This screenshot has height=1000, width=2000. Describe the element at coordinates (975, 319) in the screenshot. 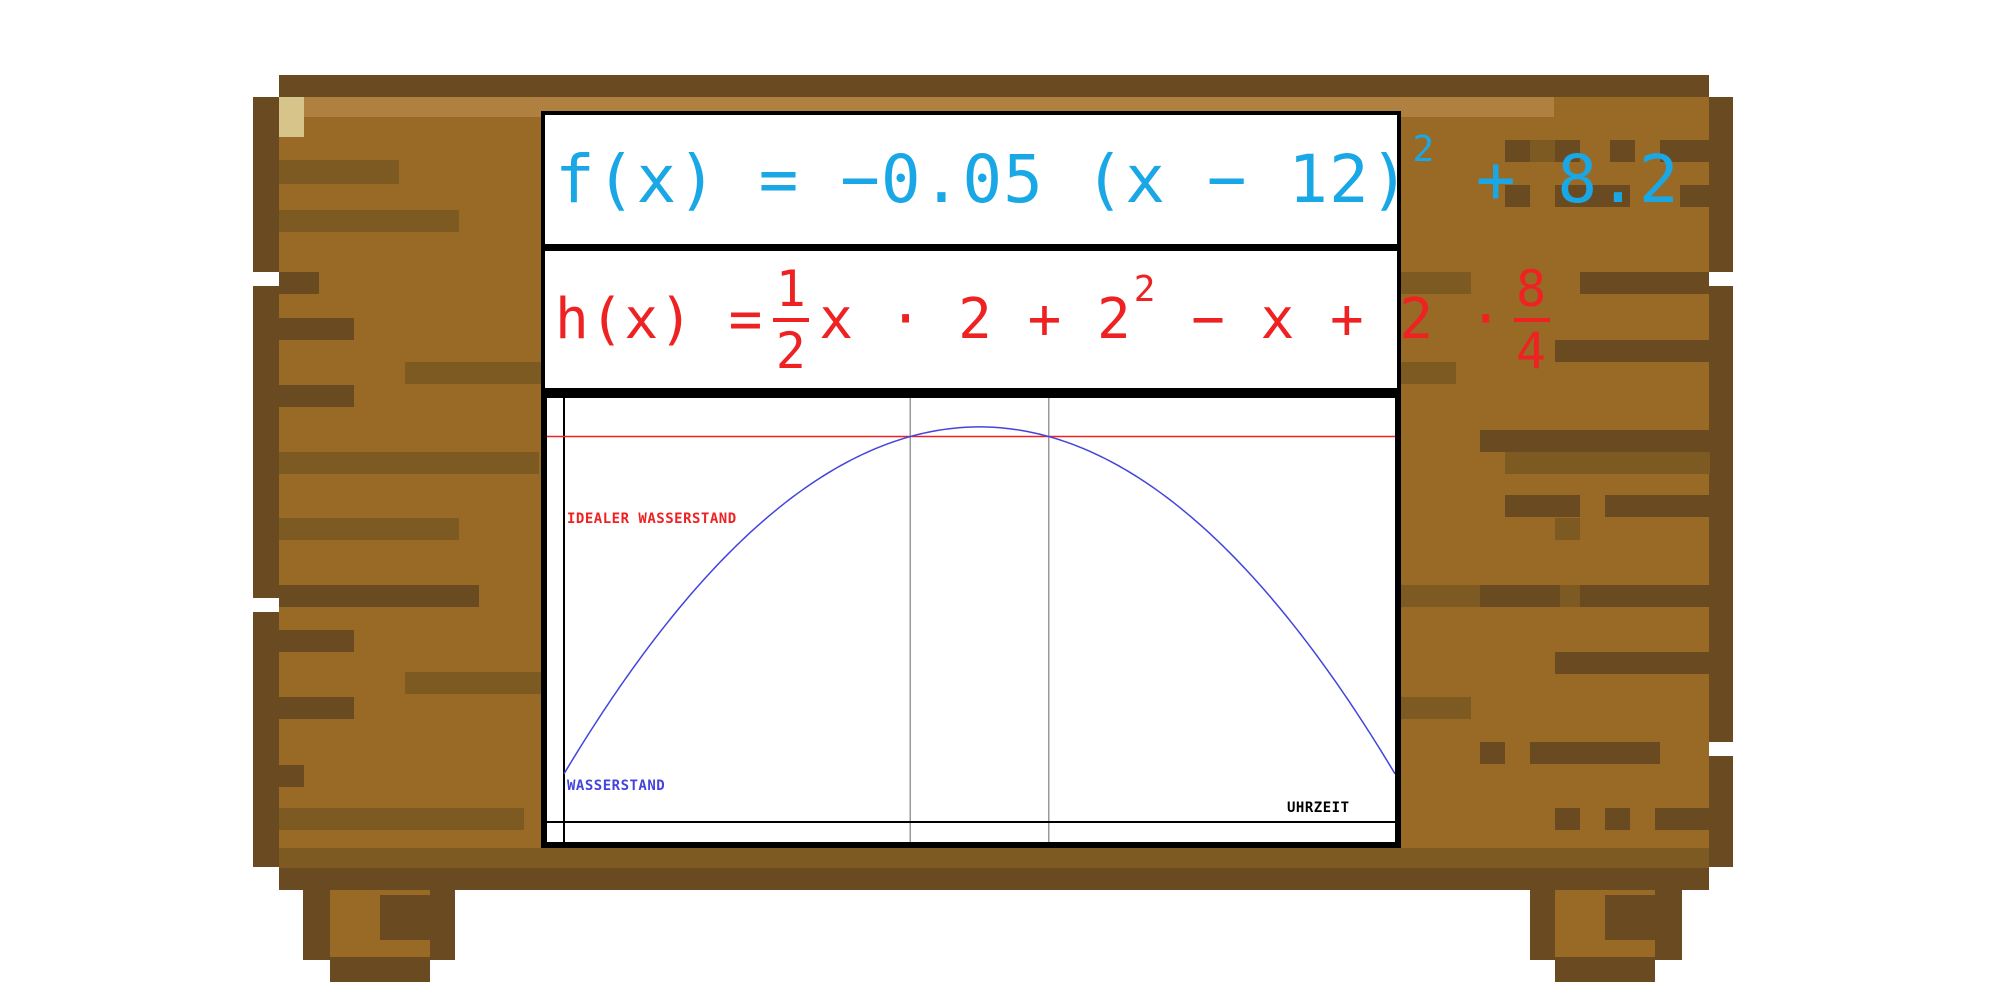

I see `formula-h-middle: x · 2 + 2` at that location.